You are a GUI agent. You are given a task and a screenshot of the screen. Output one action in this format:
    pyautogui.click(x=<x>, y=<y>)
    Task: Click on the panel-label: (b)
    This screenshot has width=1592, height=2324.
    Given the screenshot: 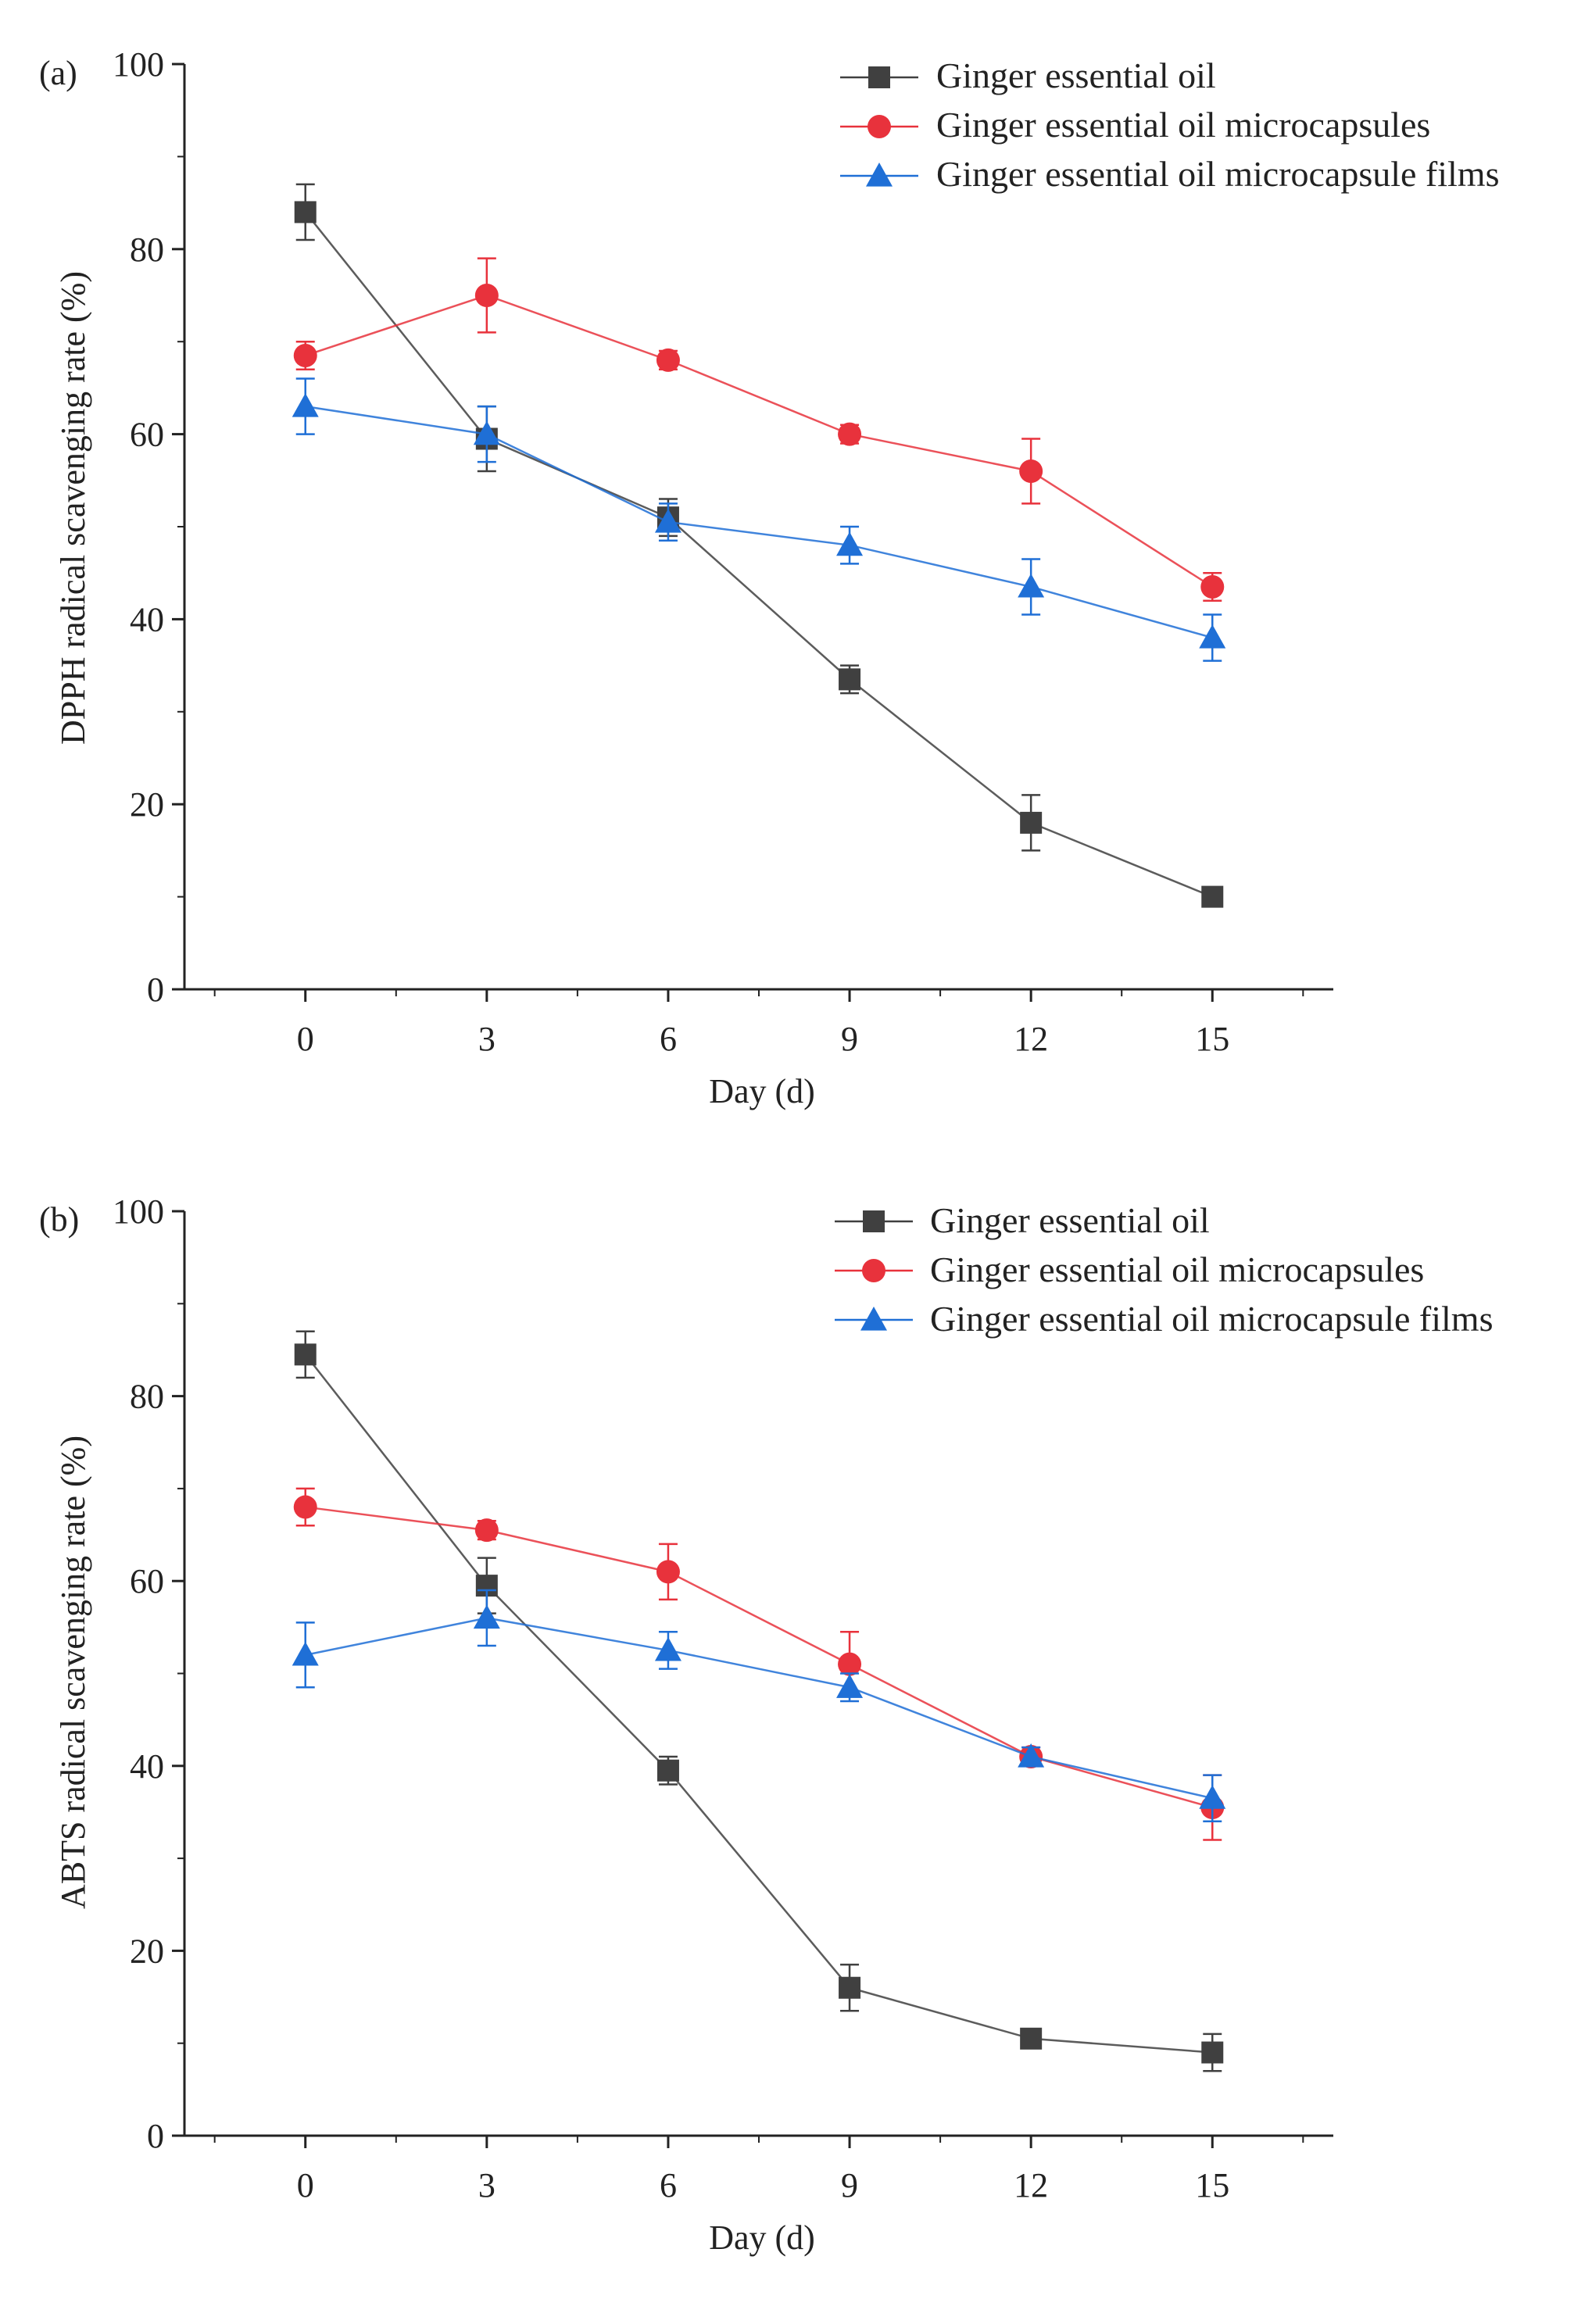 What is the action you would take?
    pyautogui.click(x=59, y=1219)
    